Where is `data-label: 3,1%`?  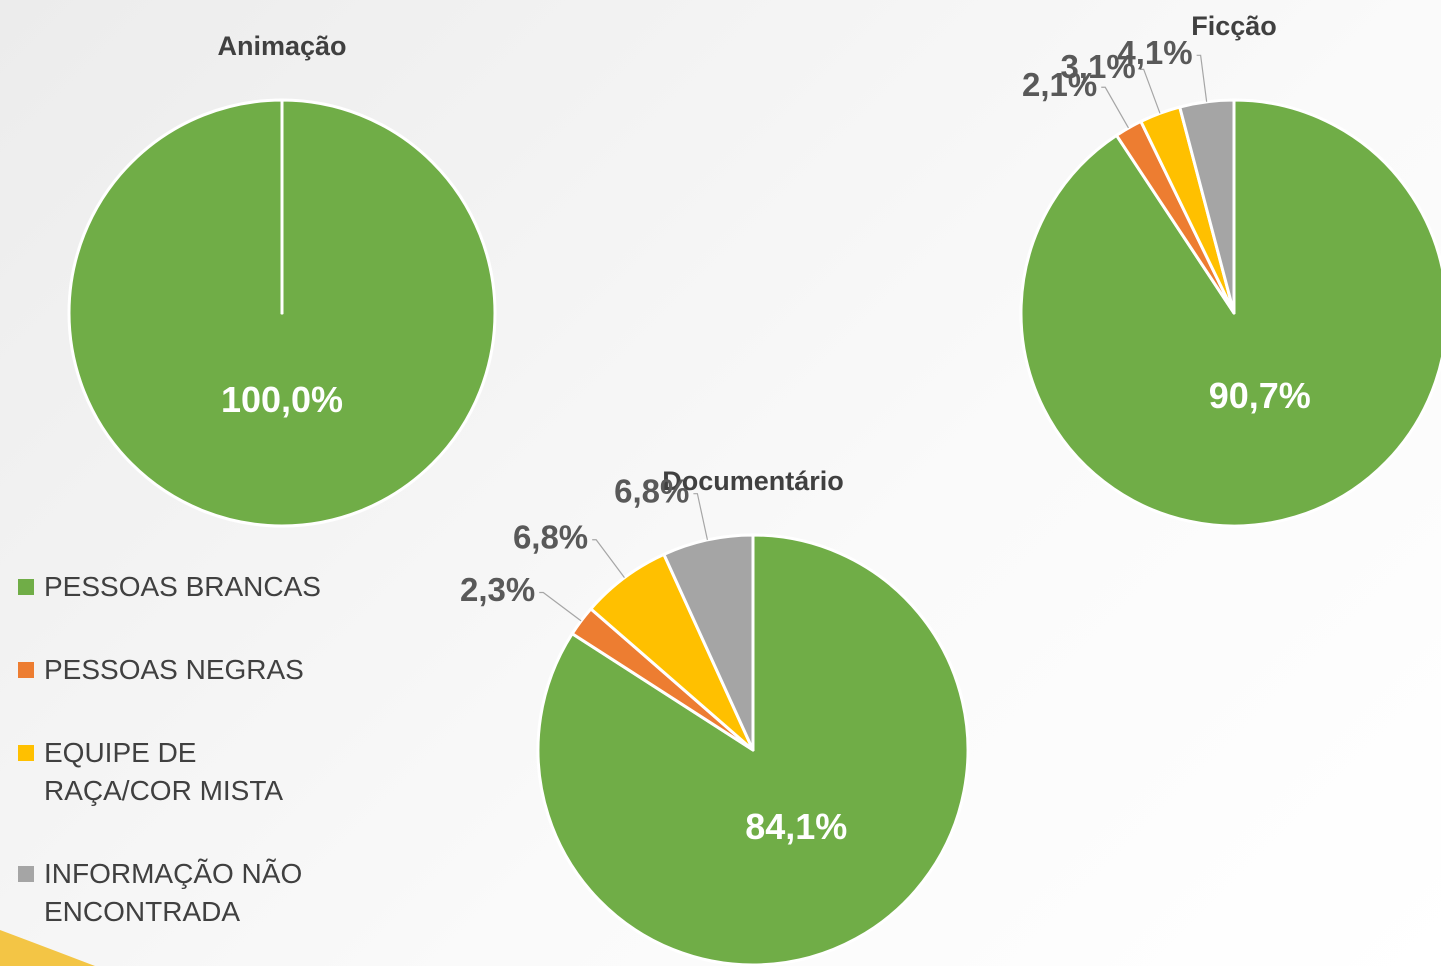 data-label: 3,1% is located at coordinates (1097, 66).